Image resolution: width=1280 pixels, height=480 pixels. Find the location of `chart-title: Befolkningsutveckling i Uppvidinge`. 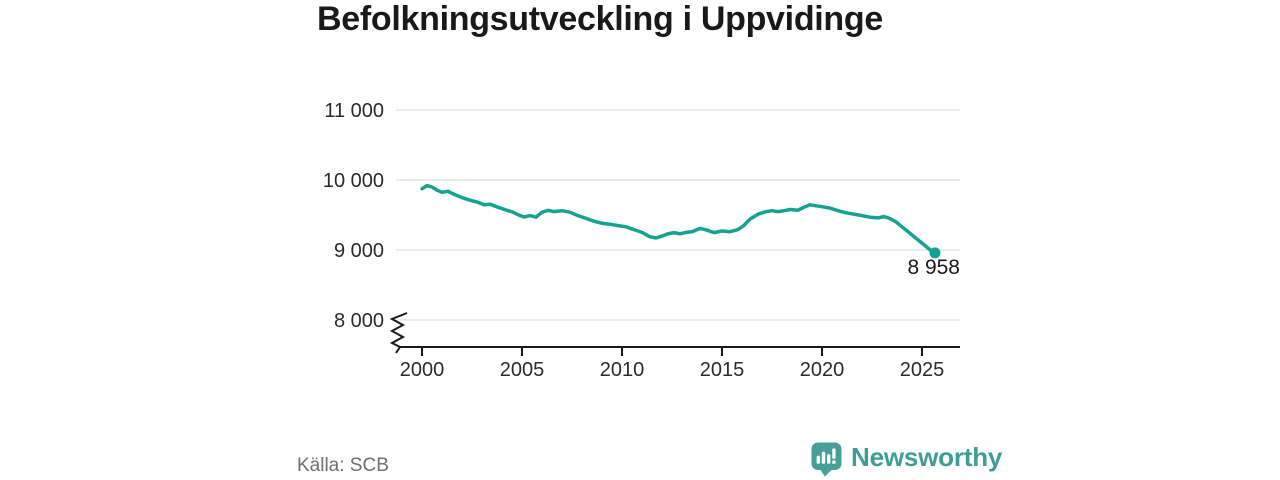

chart-title: Befolkningsutveckling i Uppvidinge is located at coordinates (600, 19).